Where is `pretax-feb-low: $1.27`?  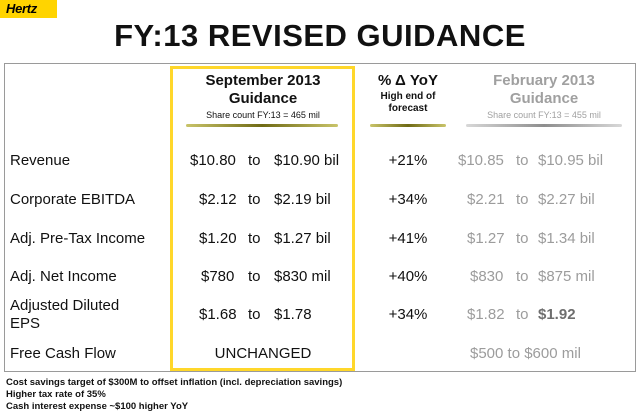 pretax-feb-low: $1.27 is located at coordinates (486, 238).